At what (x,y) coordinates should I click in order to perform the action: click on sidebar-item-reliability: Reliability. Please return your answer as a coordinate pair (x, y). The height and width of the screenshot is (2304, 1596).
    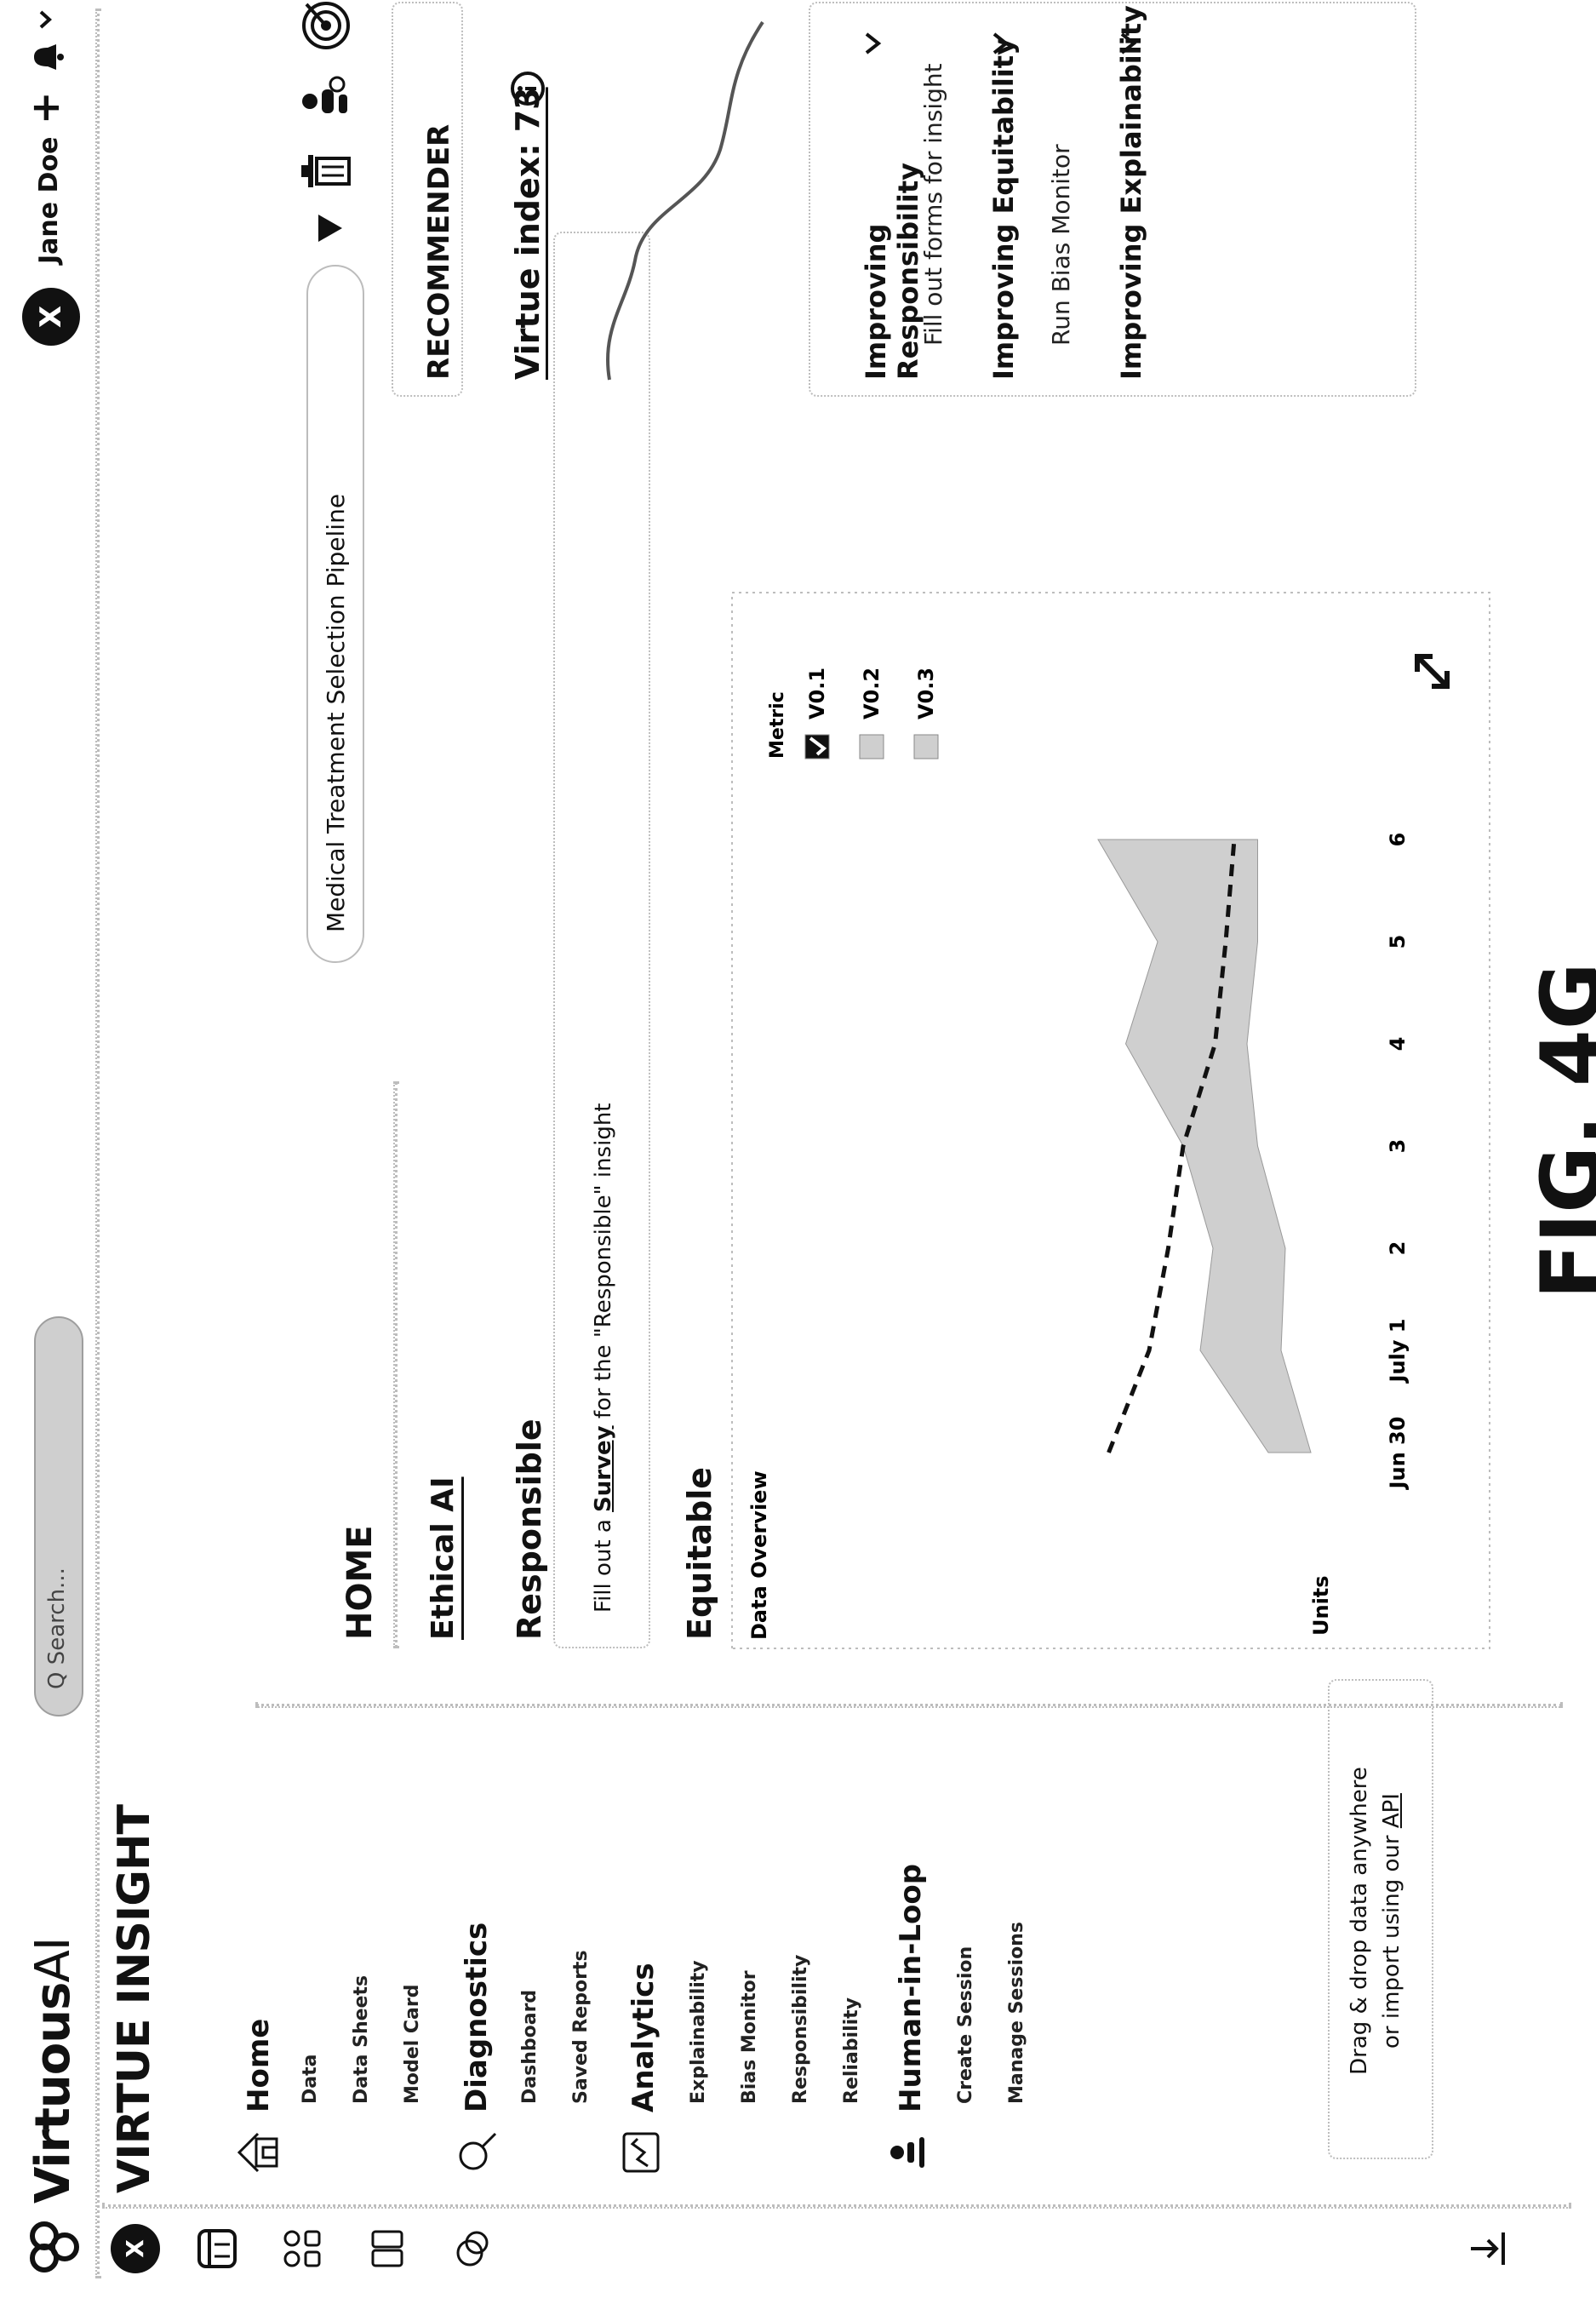
    Looking at the image, I should click on (851, 2050).